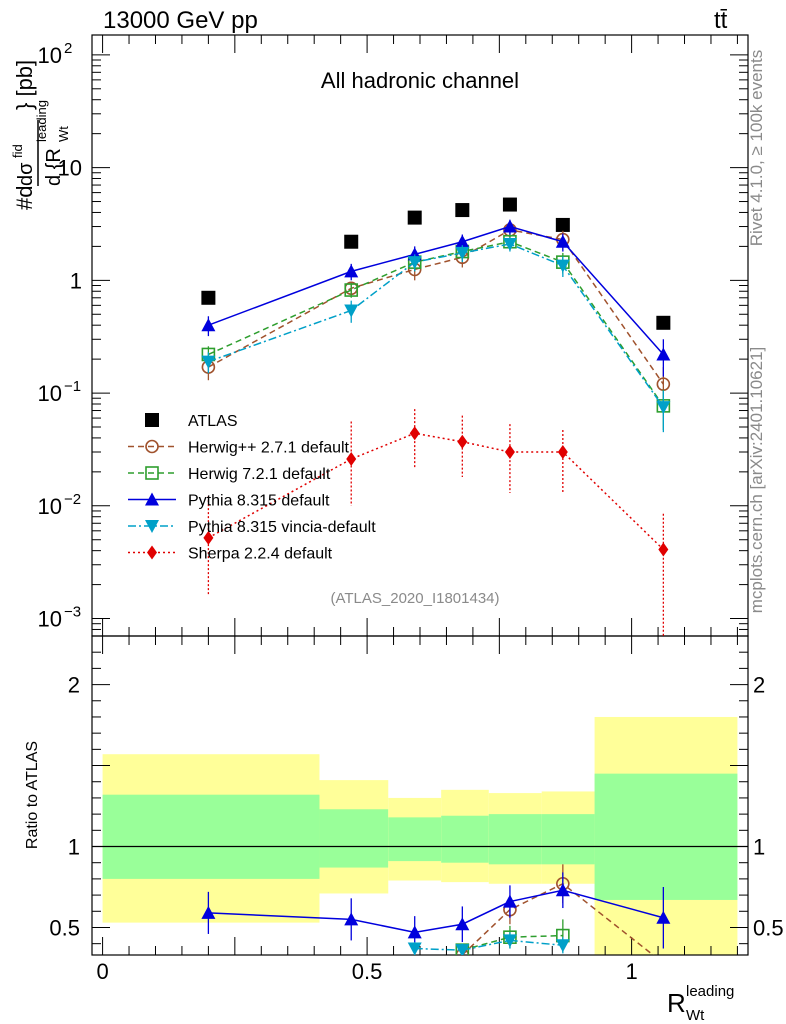 The width and height of the screenshot is (786, 1024). What do you see at coordinates (436, 916) in the screenshot?
I see `ratio-series-group` at bounding box center [436, 916].